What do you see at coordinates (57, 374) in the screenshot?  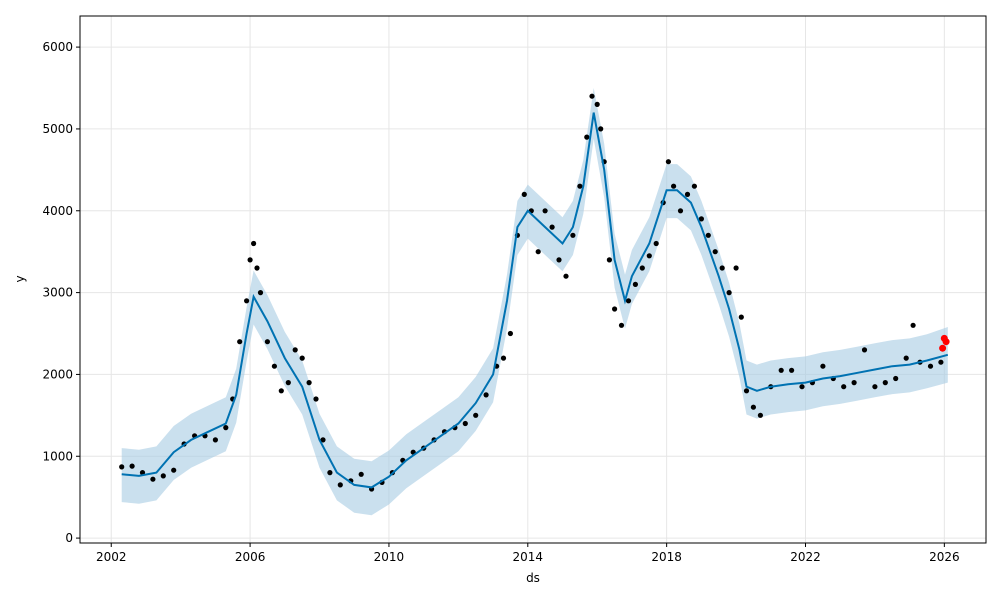 I see `y-tick-label: 2000` at bounding box center [57, 374].